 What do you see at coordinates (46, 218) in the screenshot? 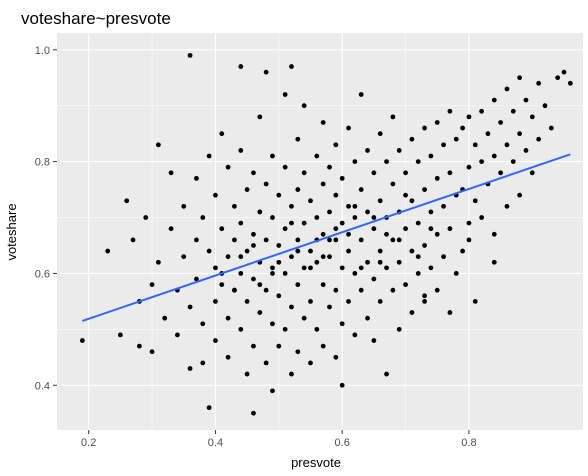
I see `y-axis-ticks: 0.4 0.6 0.8 1.0` at bounding box center [46, 218].